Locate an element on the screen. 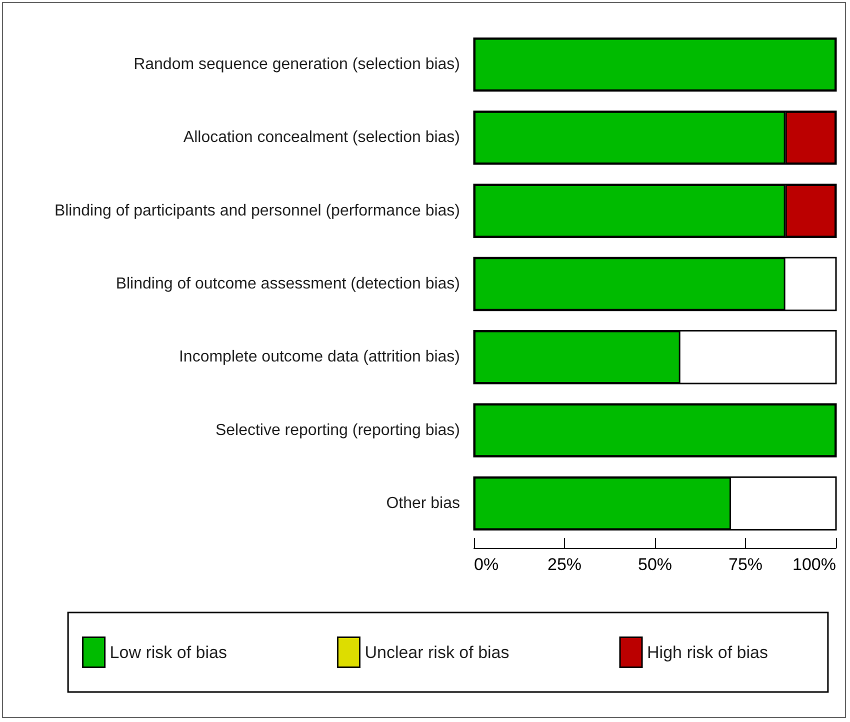 The width and height of the screenshot is (850, 722). x-tick-label: 75% is located at coordinates (745, 564).